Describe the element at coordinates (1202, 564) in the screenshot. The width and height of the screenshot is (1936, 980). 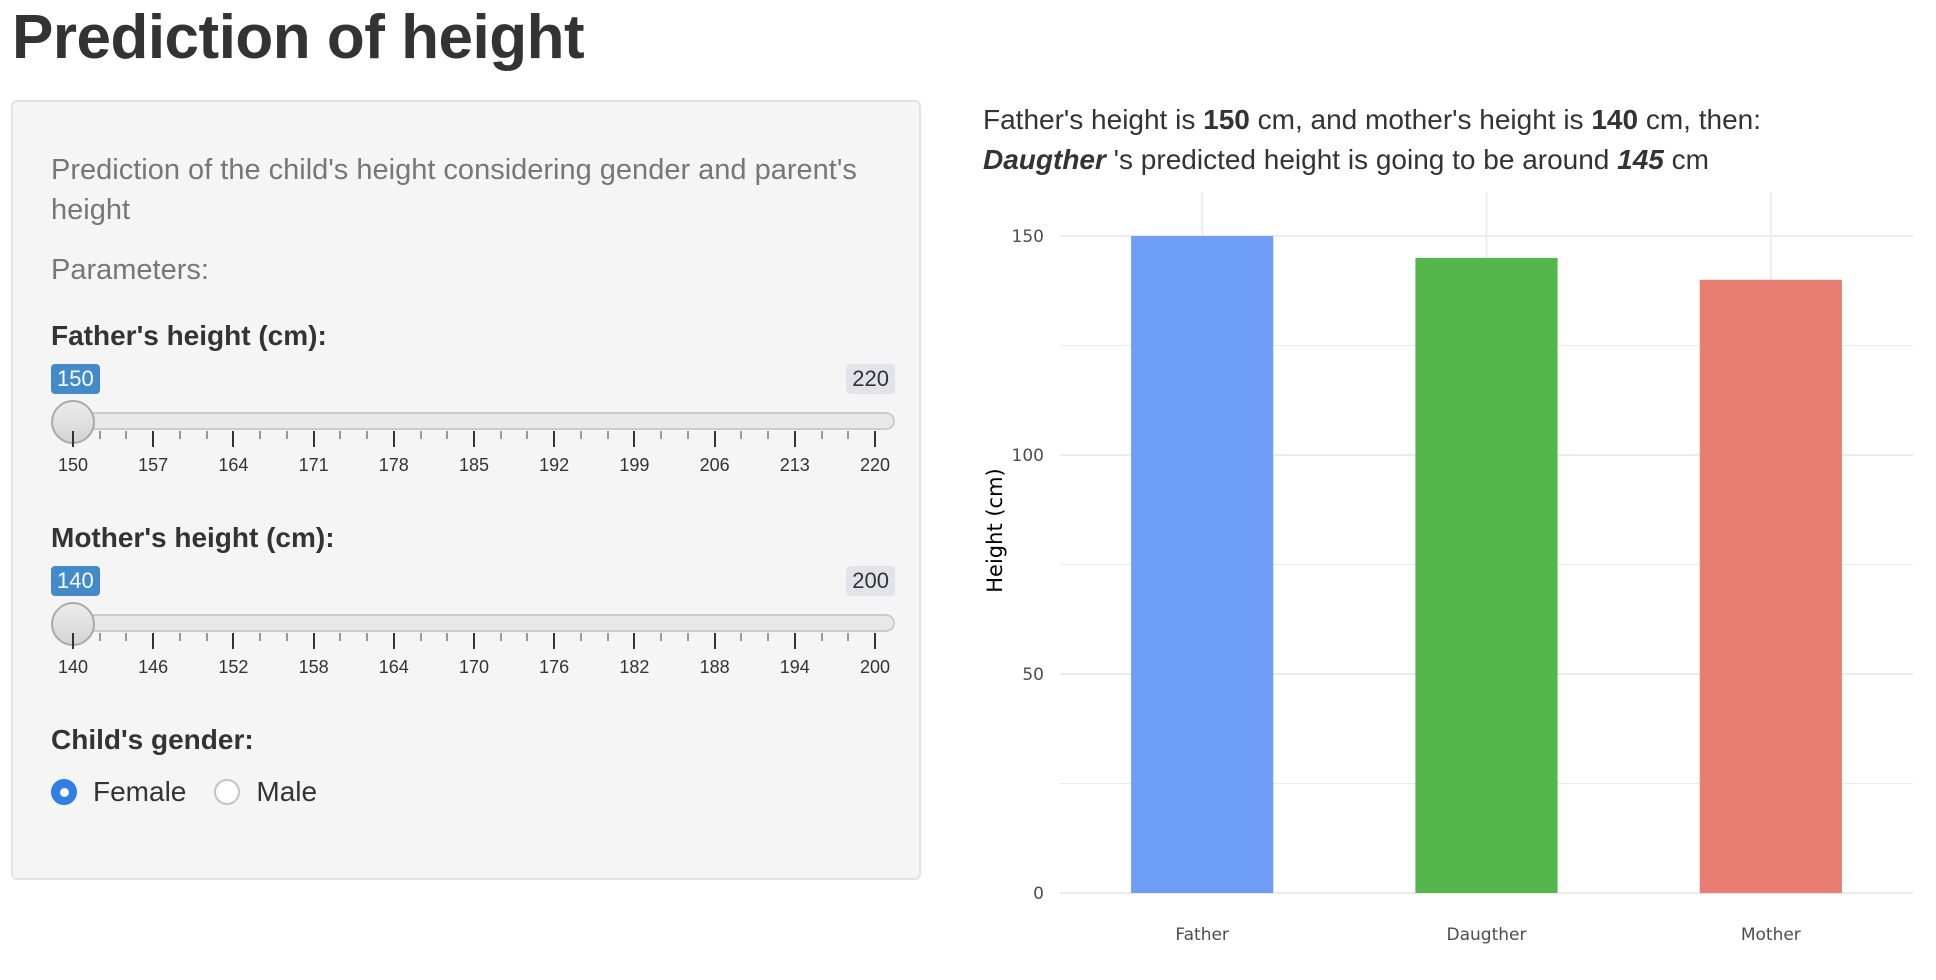
I see `bar-father` at that location.